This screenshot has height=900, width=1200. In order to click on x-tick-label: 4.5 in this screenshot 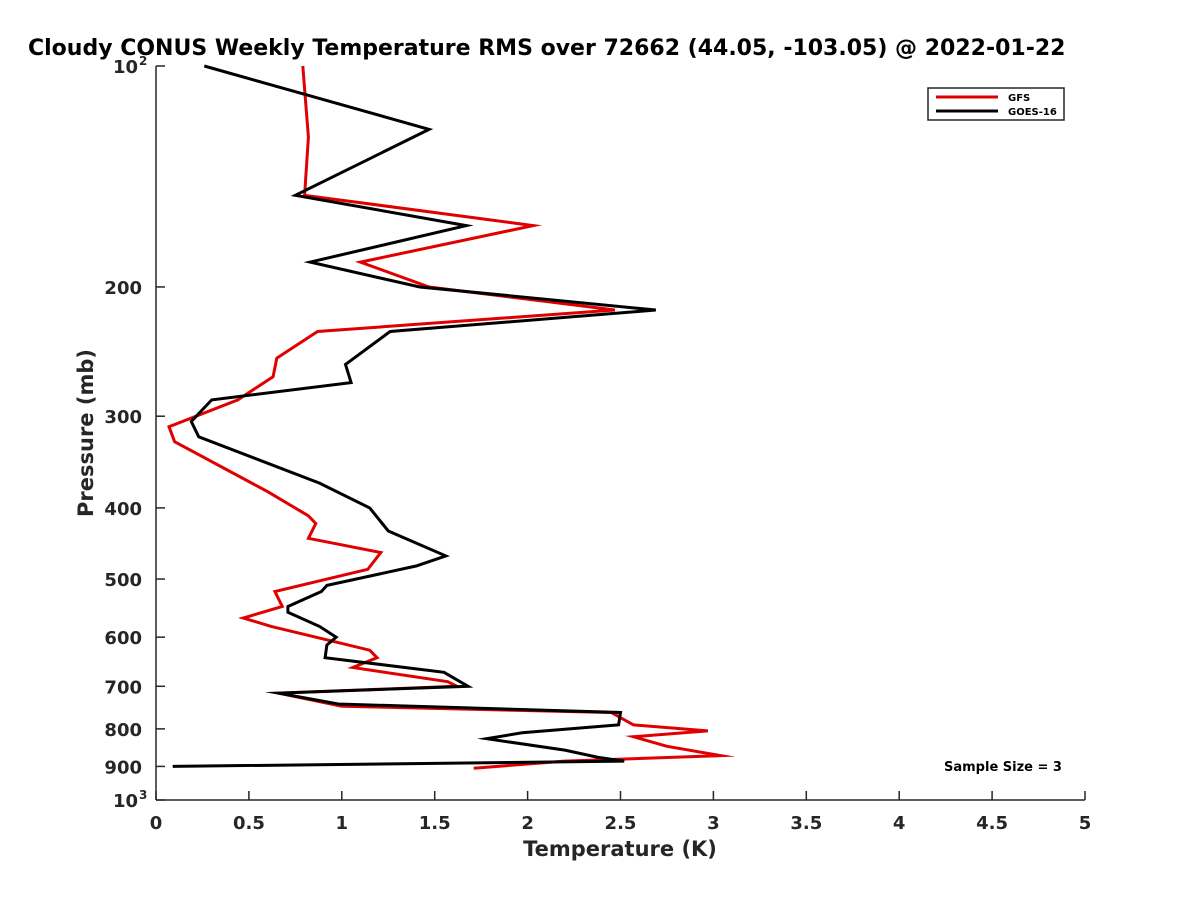, I will do `click(992, 823)`.